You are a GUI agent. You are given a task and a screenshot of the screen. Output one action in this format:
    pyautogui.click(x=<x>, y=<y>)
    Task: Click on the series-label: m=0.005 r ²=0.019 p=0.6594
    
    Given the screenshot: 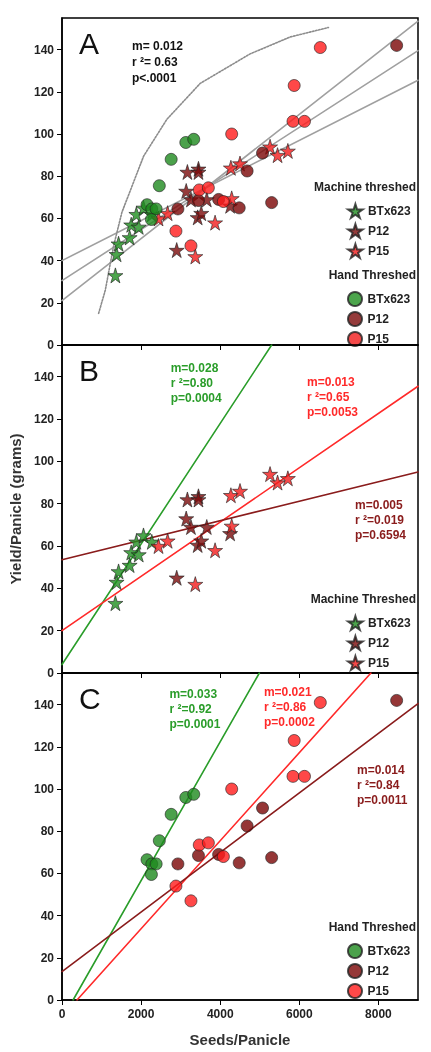 What is the action you would take?
    pyautogui.click(x=381, y=520)
    